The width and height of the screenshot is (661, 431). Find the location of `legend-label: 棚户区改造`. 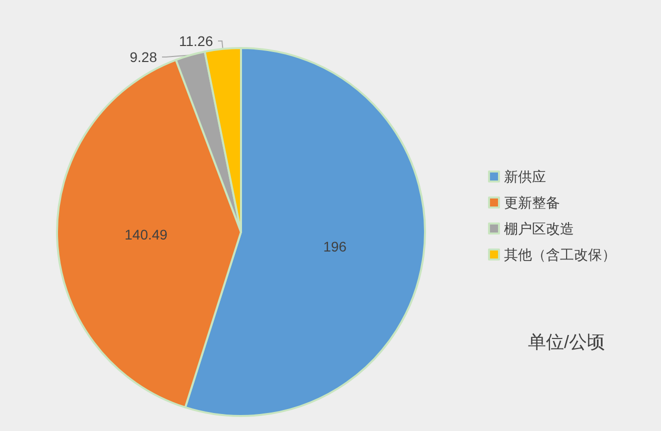

legend-label: 棚户区改造 is located at coordinates (539, 228).